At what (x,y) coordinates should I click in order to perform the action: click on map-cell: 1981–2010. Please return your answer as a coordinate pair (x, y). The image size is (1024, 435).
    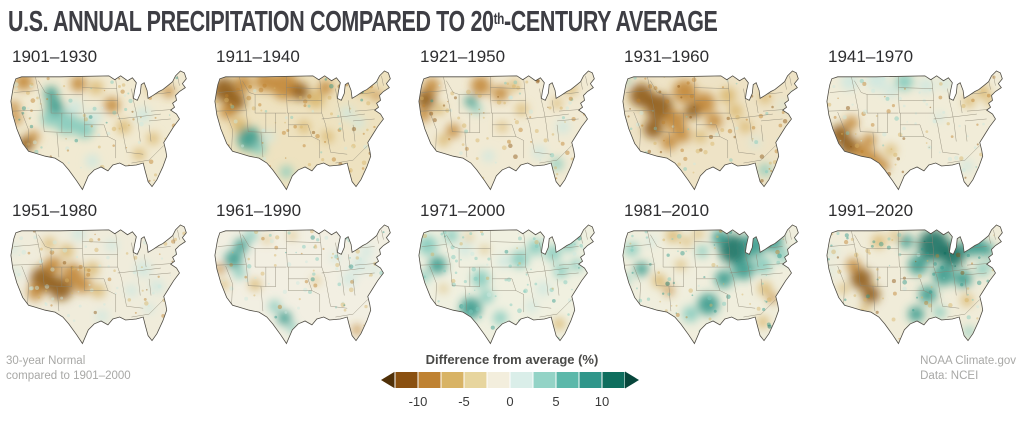
    Looking at the image, I should click on (716, 272).